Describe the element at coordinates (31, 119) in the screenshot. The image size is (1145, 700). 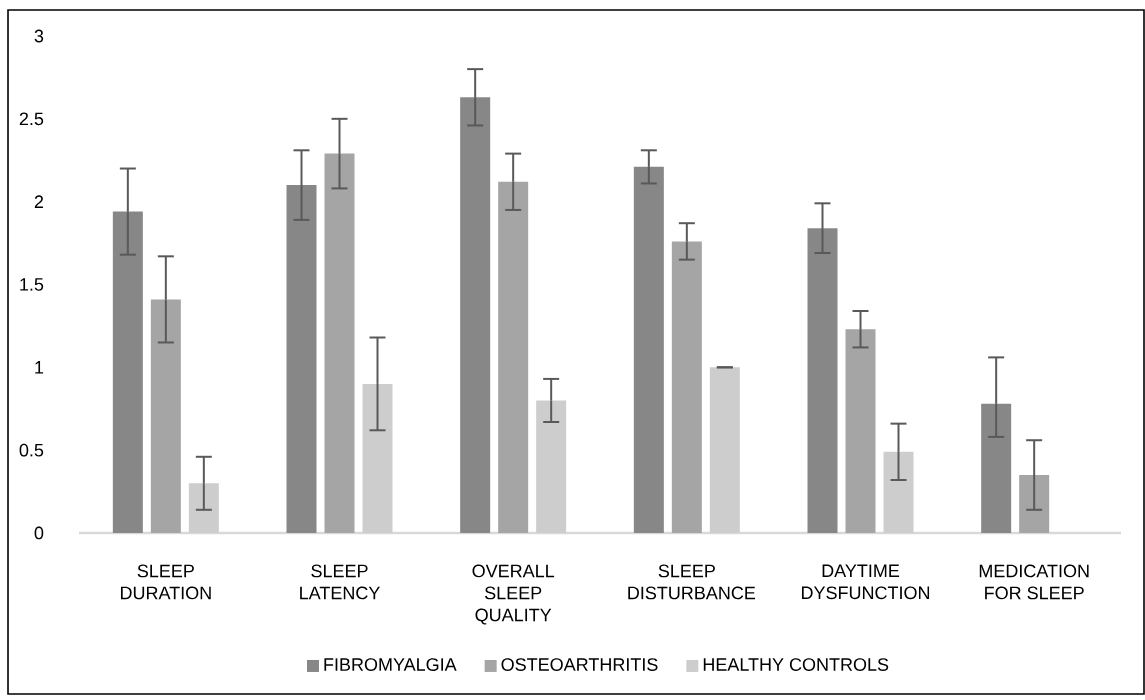
I see `y-tick-label: 2.5` at that location.